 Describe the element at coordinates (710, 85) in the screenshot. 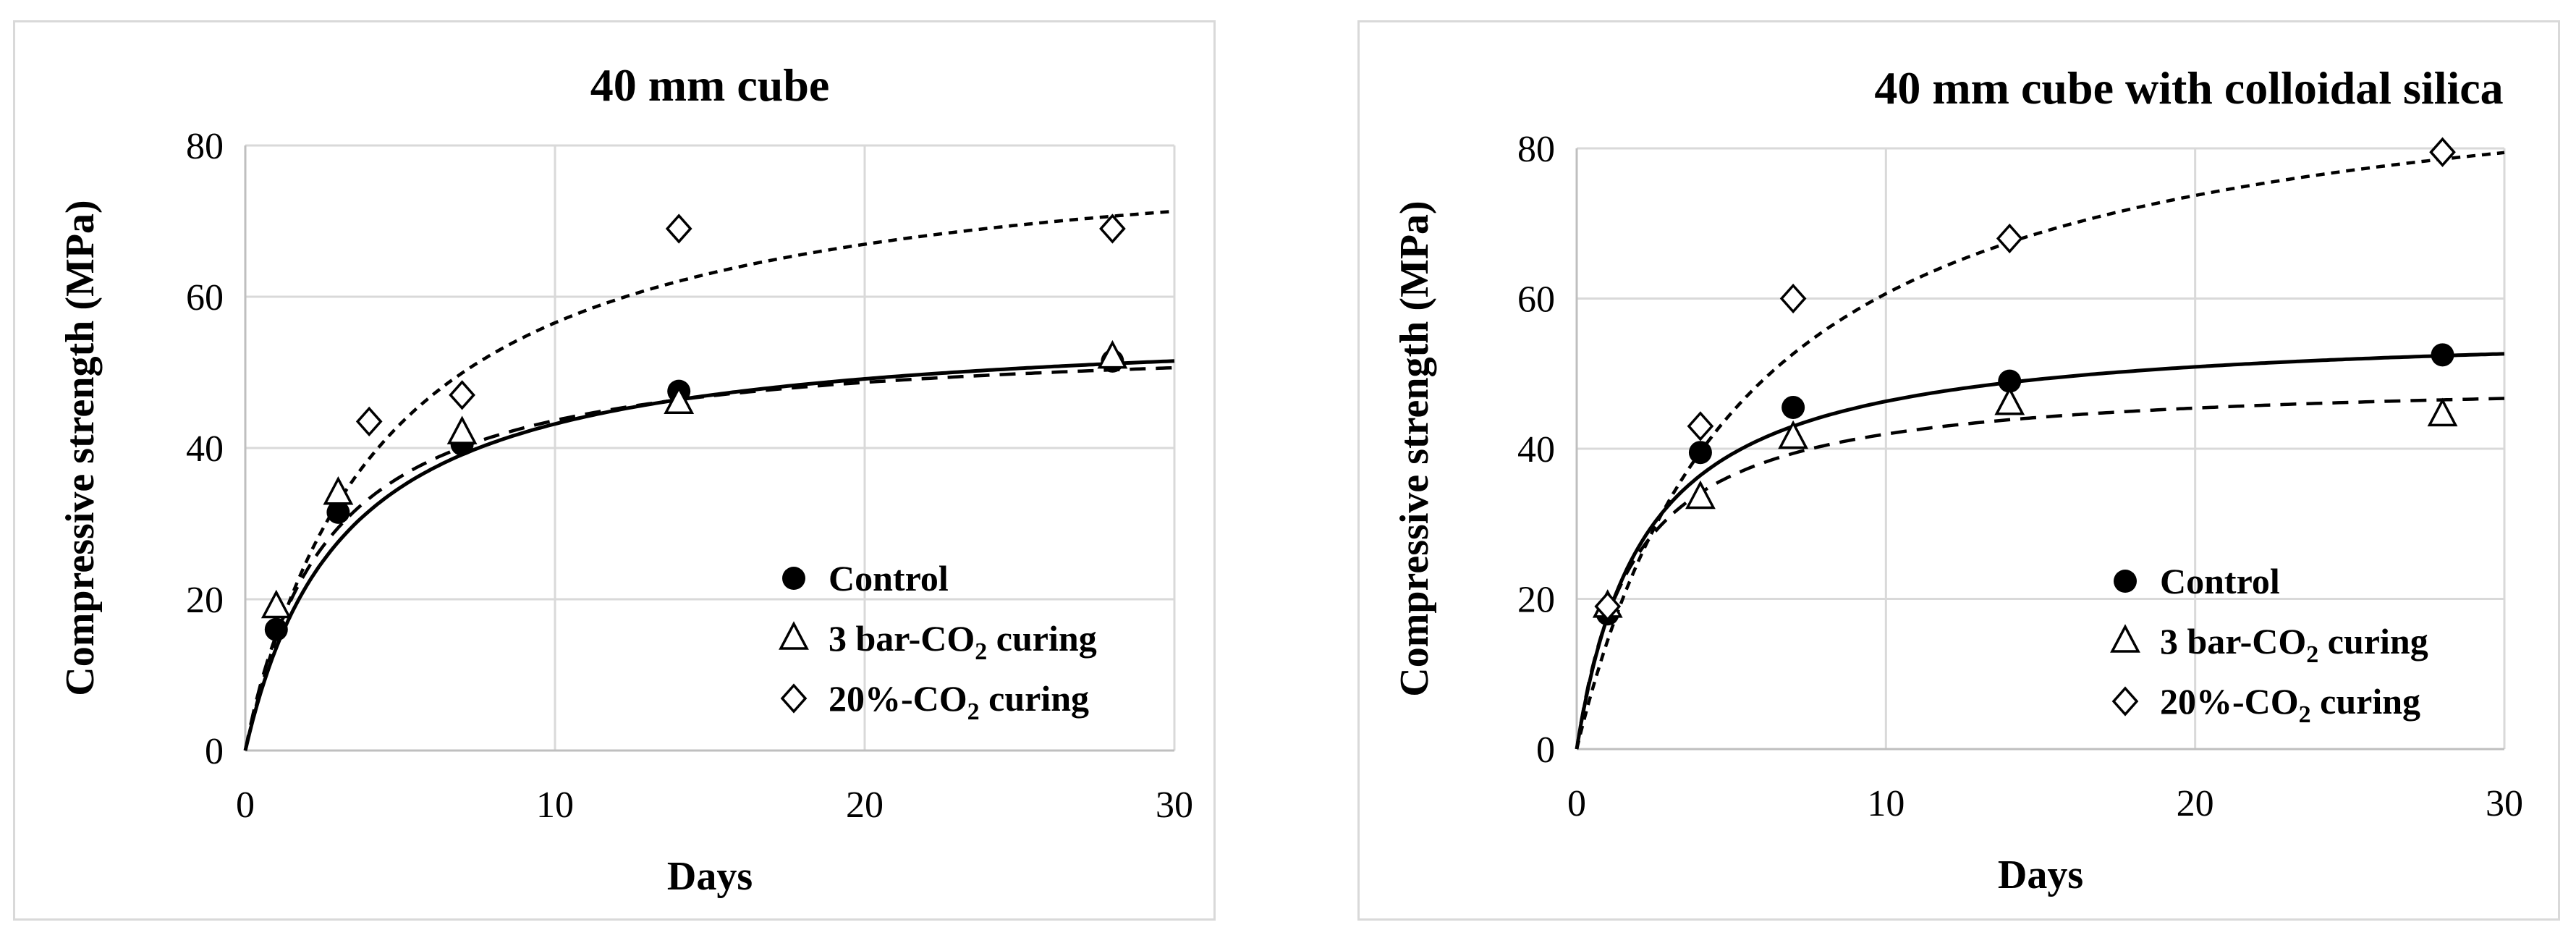

I see `chart-title: 40 mm cube` at that location.